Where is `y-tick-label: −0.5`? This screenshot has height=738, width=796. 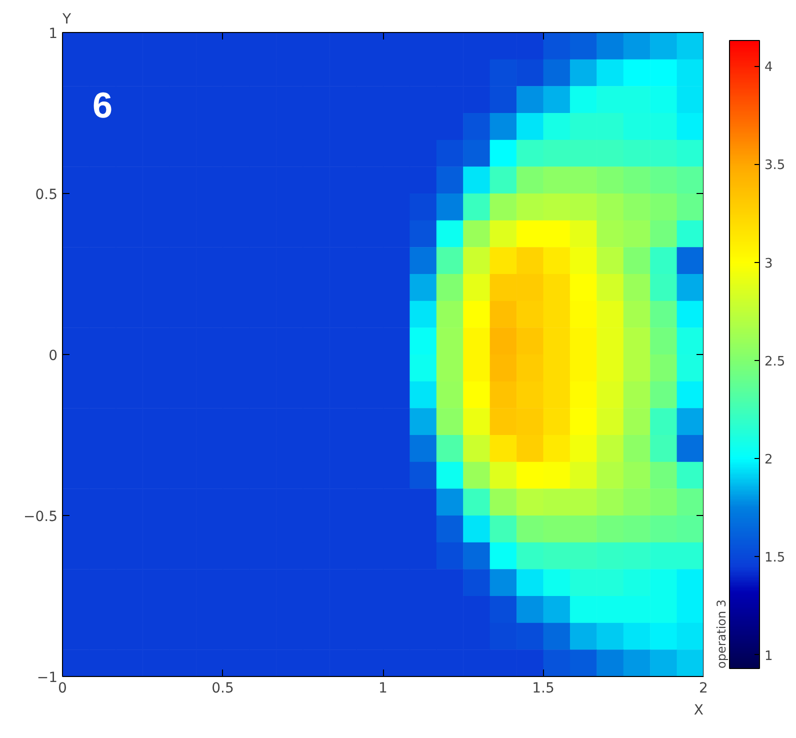
y-tick-label: −0.5 is located at coordinates (41, 517).